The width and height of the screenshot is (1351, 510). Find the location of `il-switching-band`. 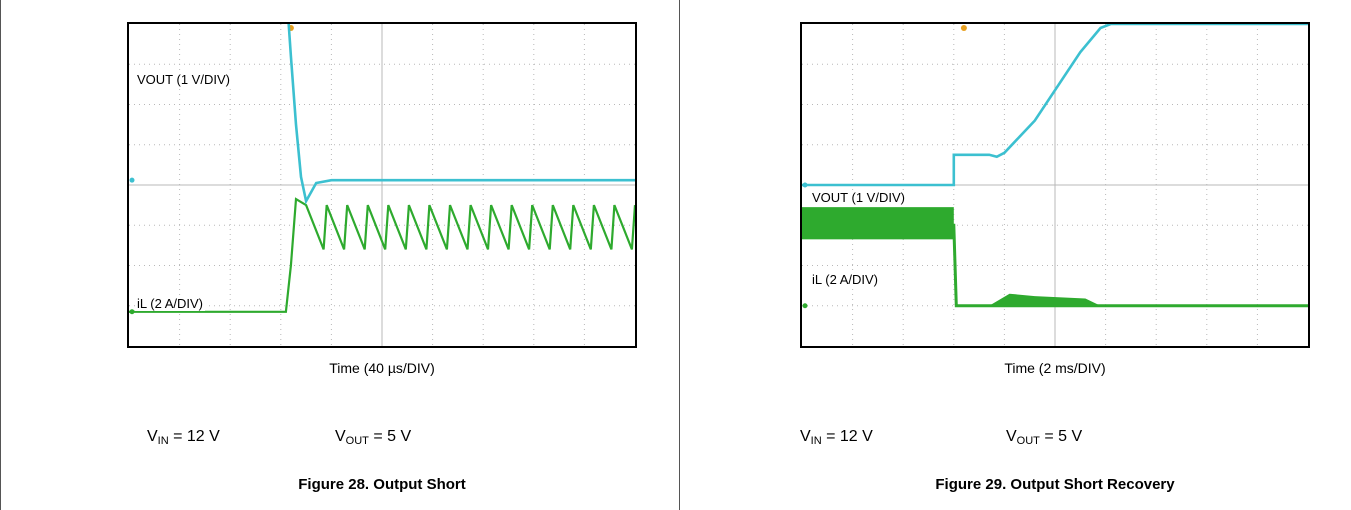

il-switching-band is located at coordinates (878, 223).